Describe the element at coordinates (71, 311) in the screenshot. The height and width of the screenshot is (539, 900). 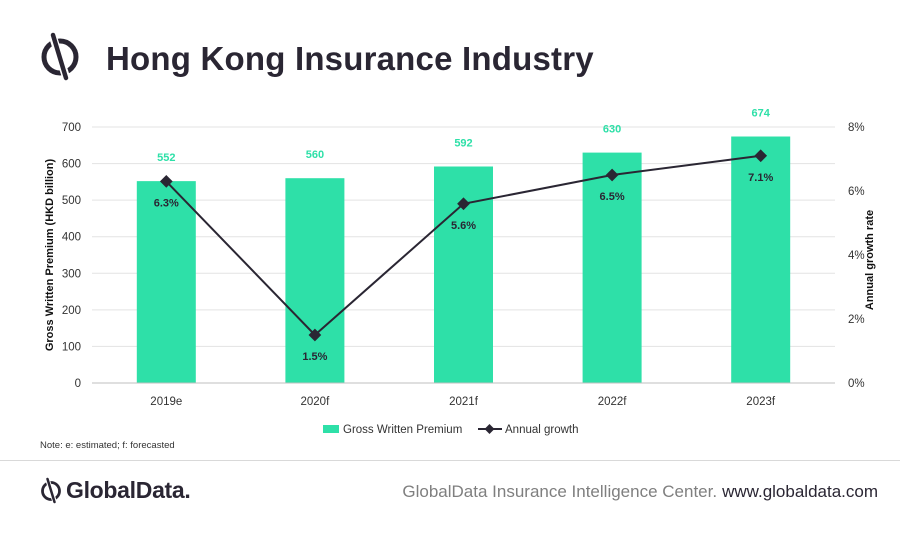
I see `y-tick-label: 200` at that location.